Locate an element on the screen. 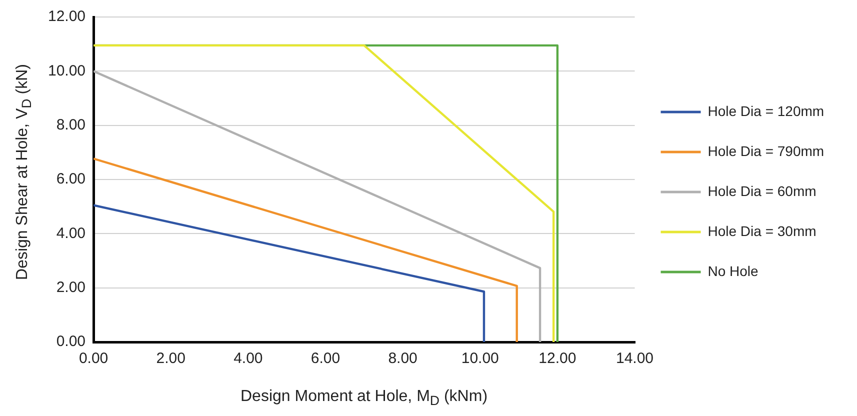  legend-label: No Hole is located at coordinates (733, 270).